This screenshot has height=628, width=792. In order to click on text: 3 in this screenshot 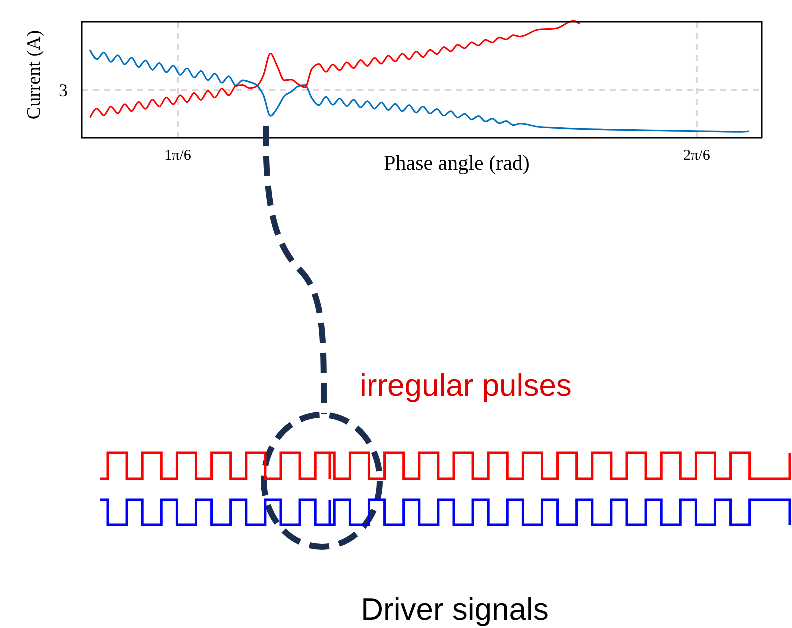, I will do `click(63, 90)`.